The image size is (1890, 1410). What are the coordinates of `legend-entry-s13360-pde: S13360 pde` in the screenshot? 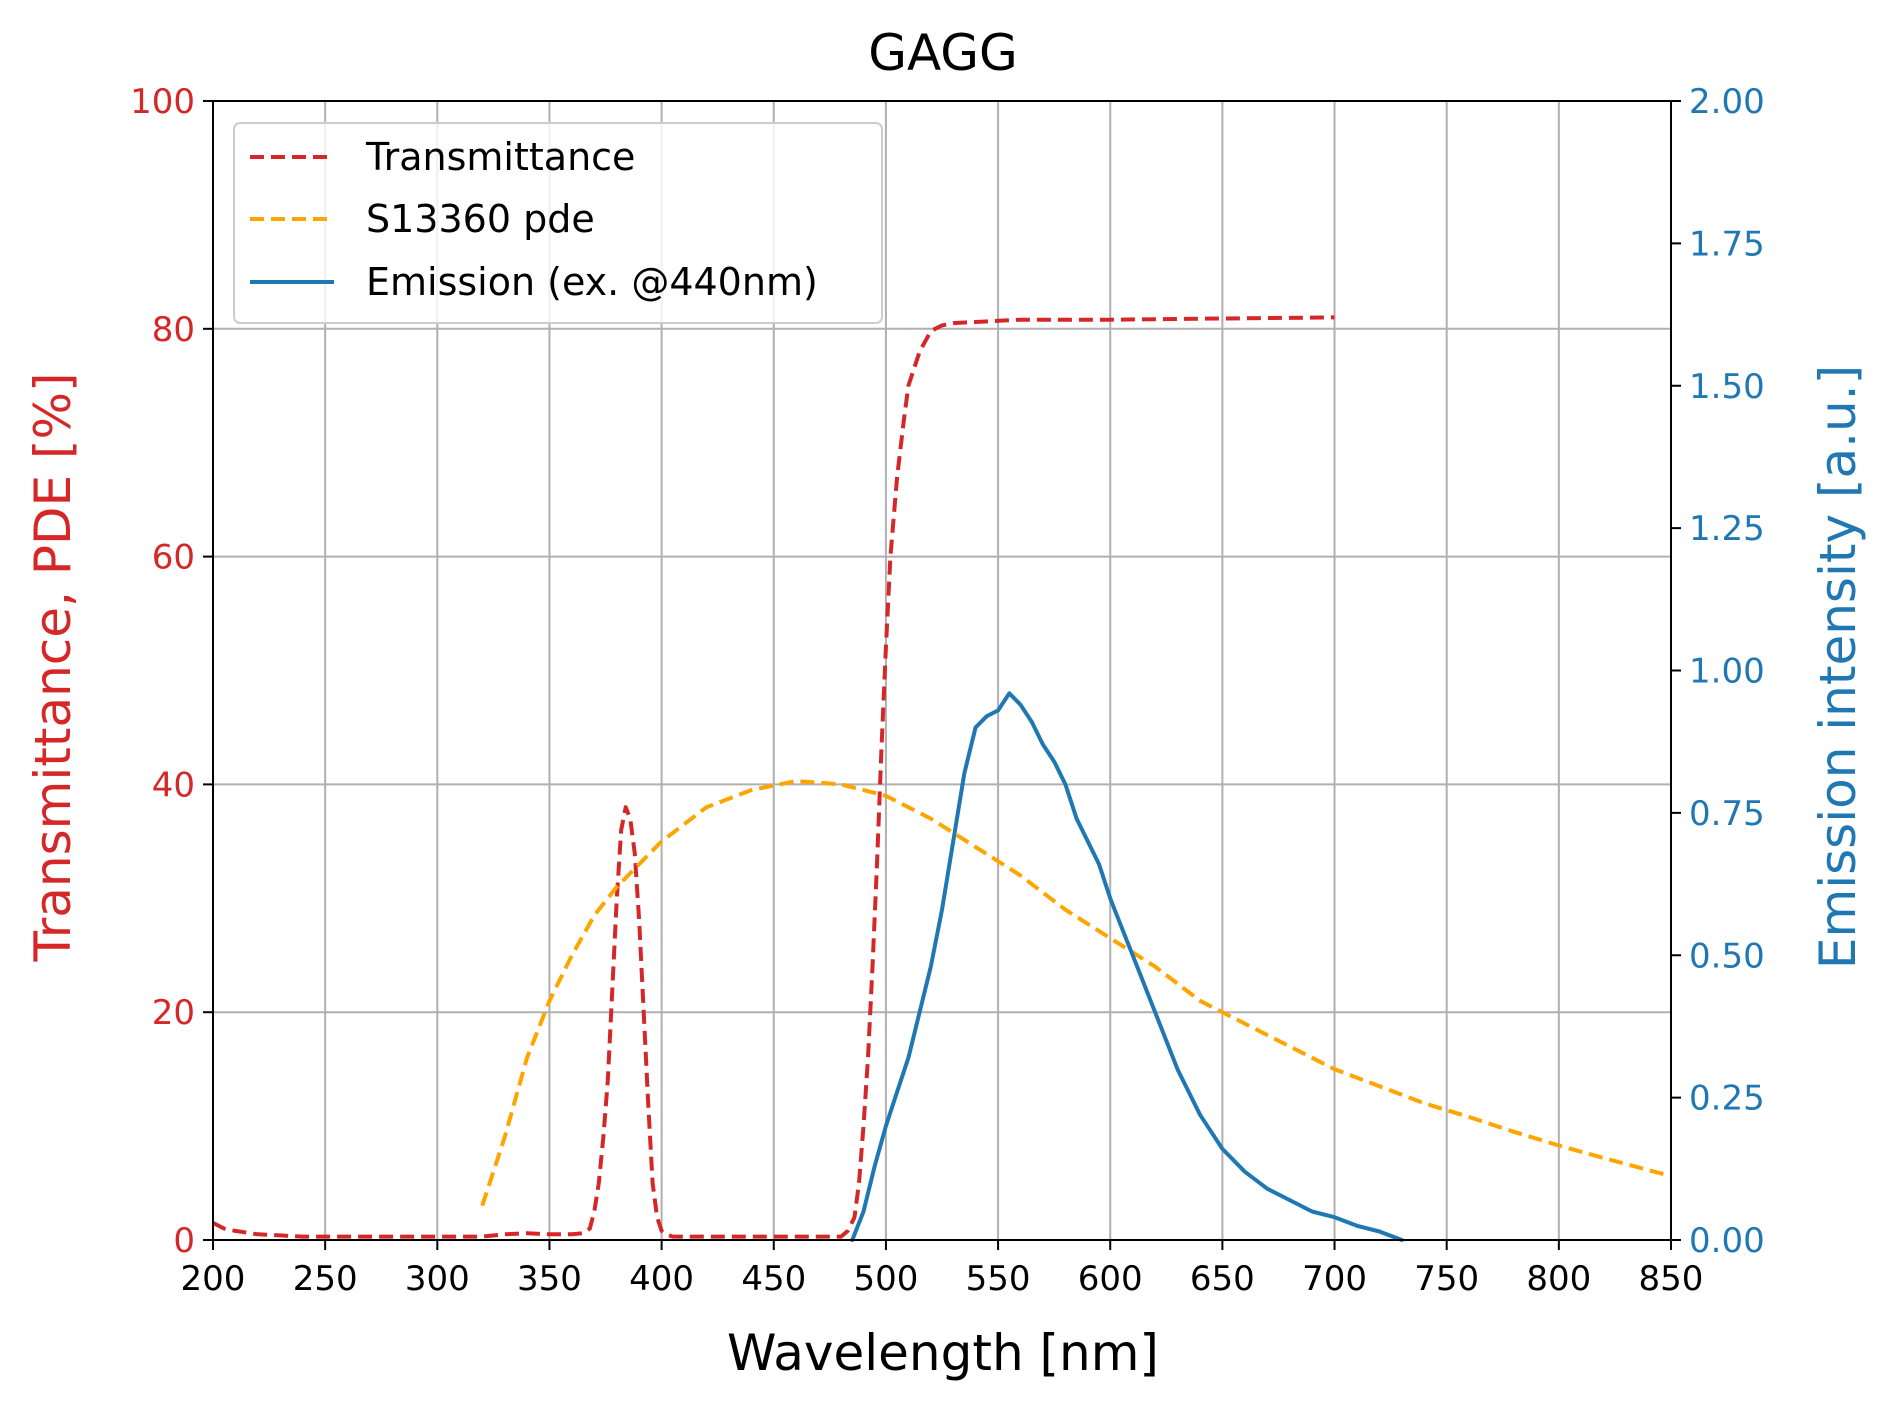 It's located at (422, 219).